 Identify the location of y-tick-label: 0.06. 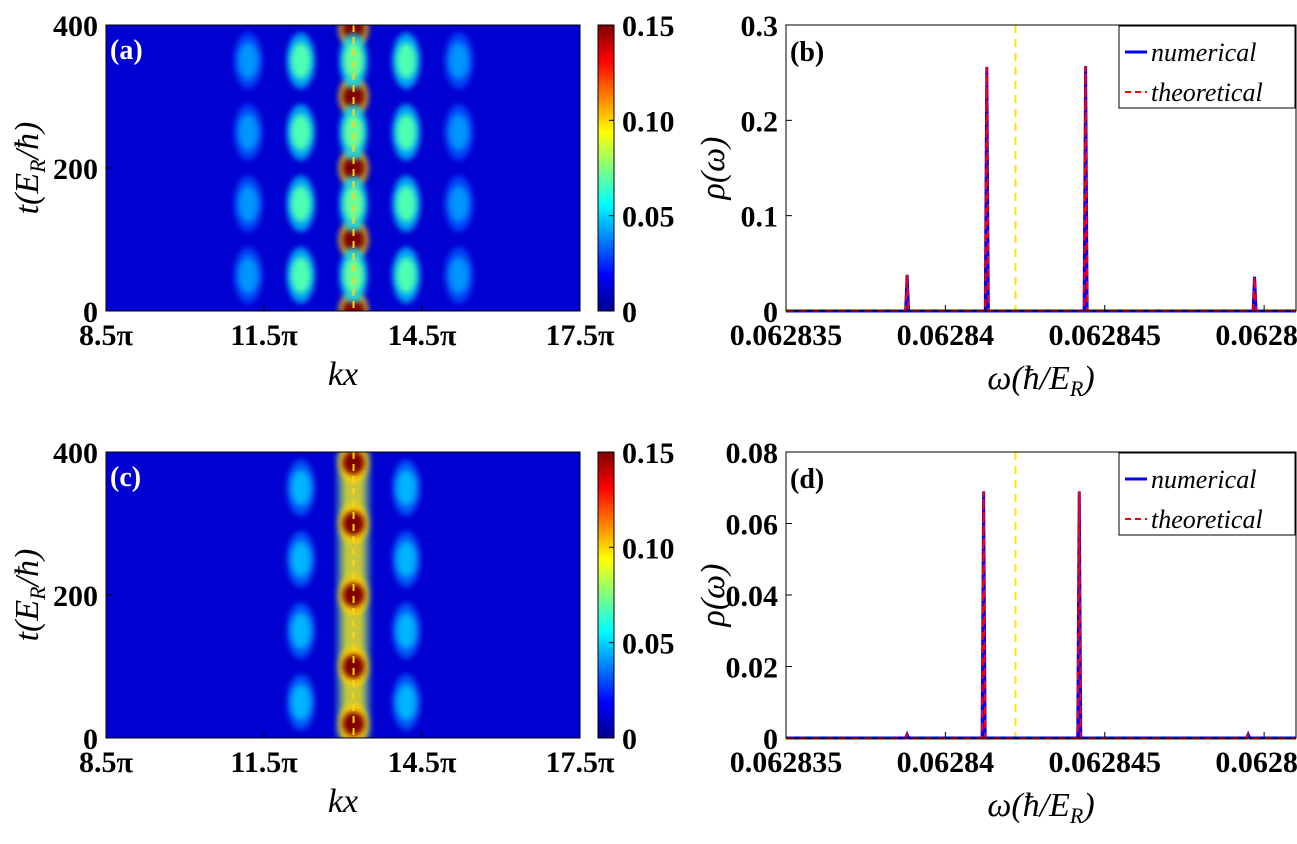
(752, 525).